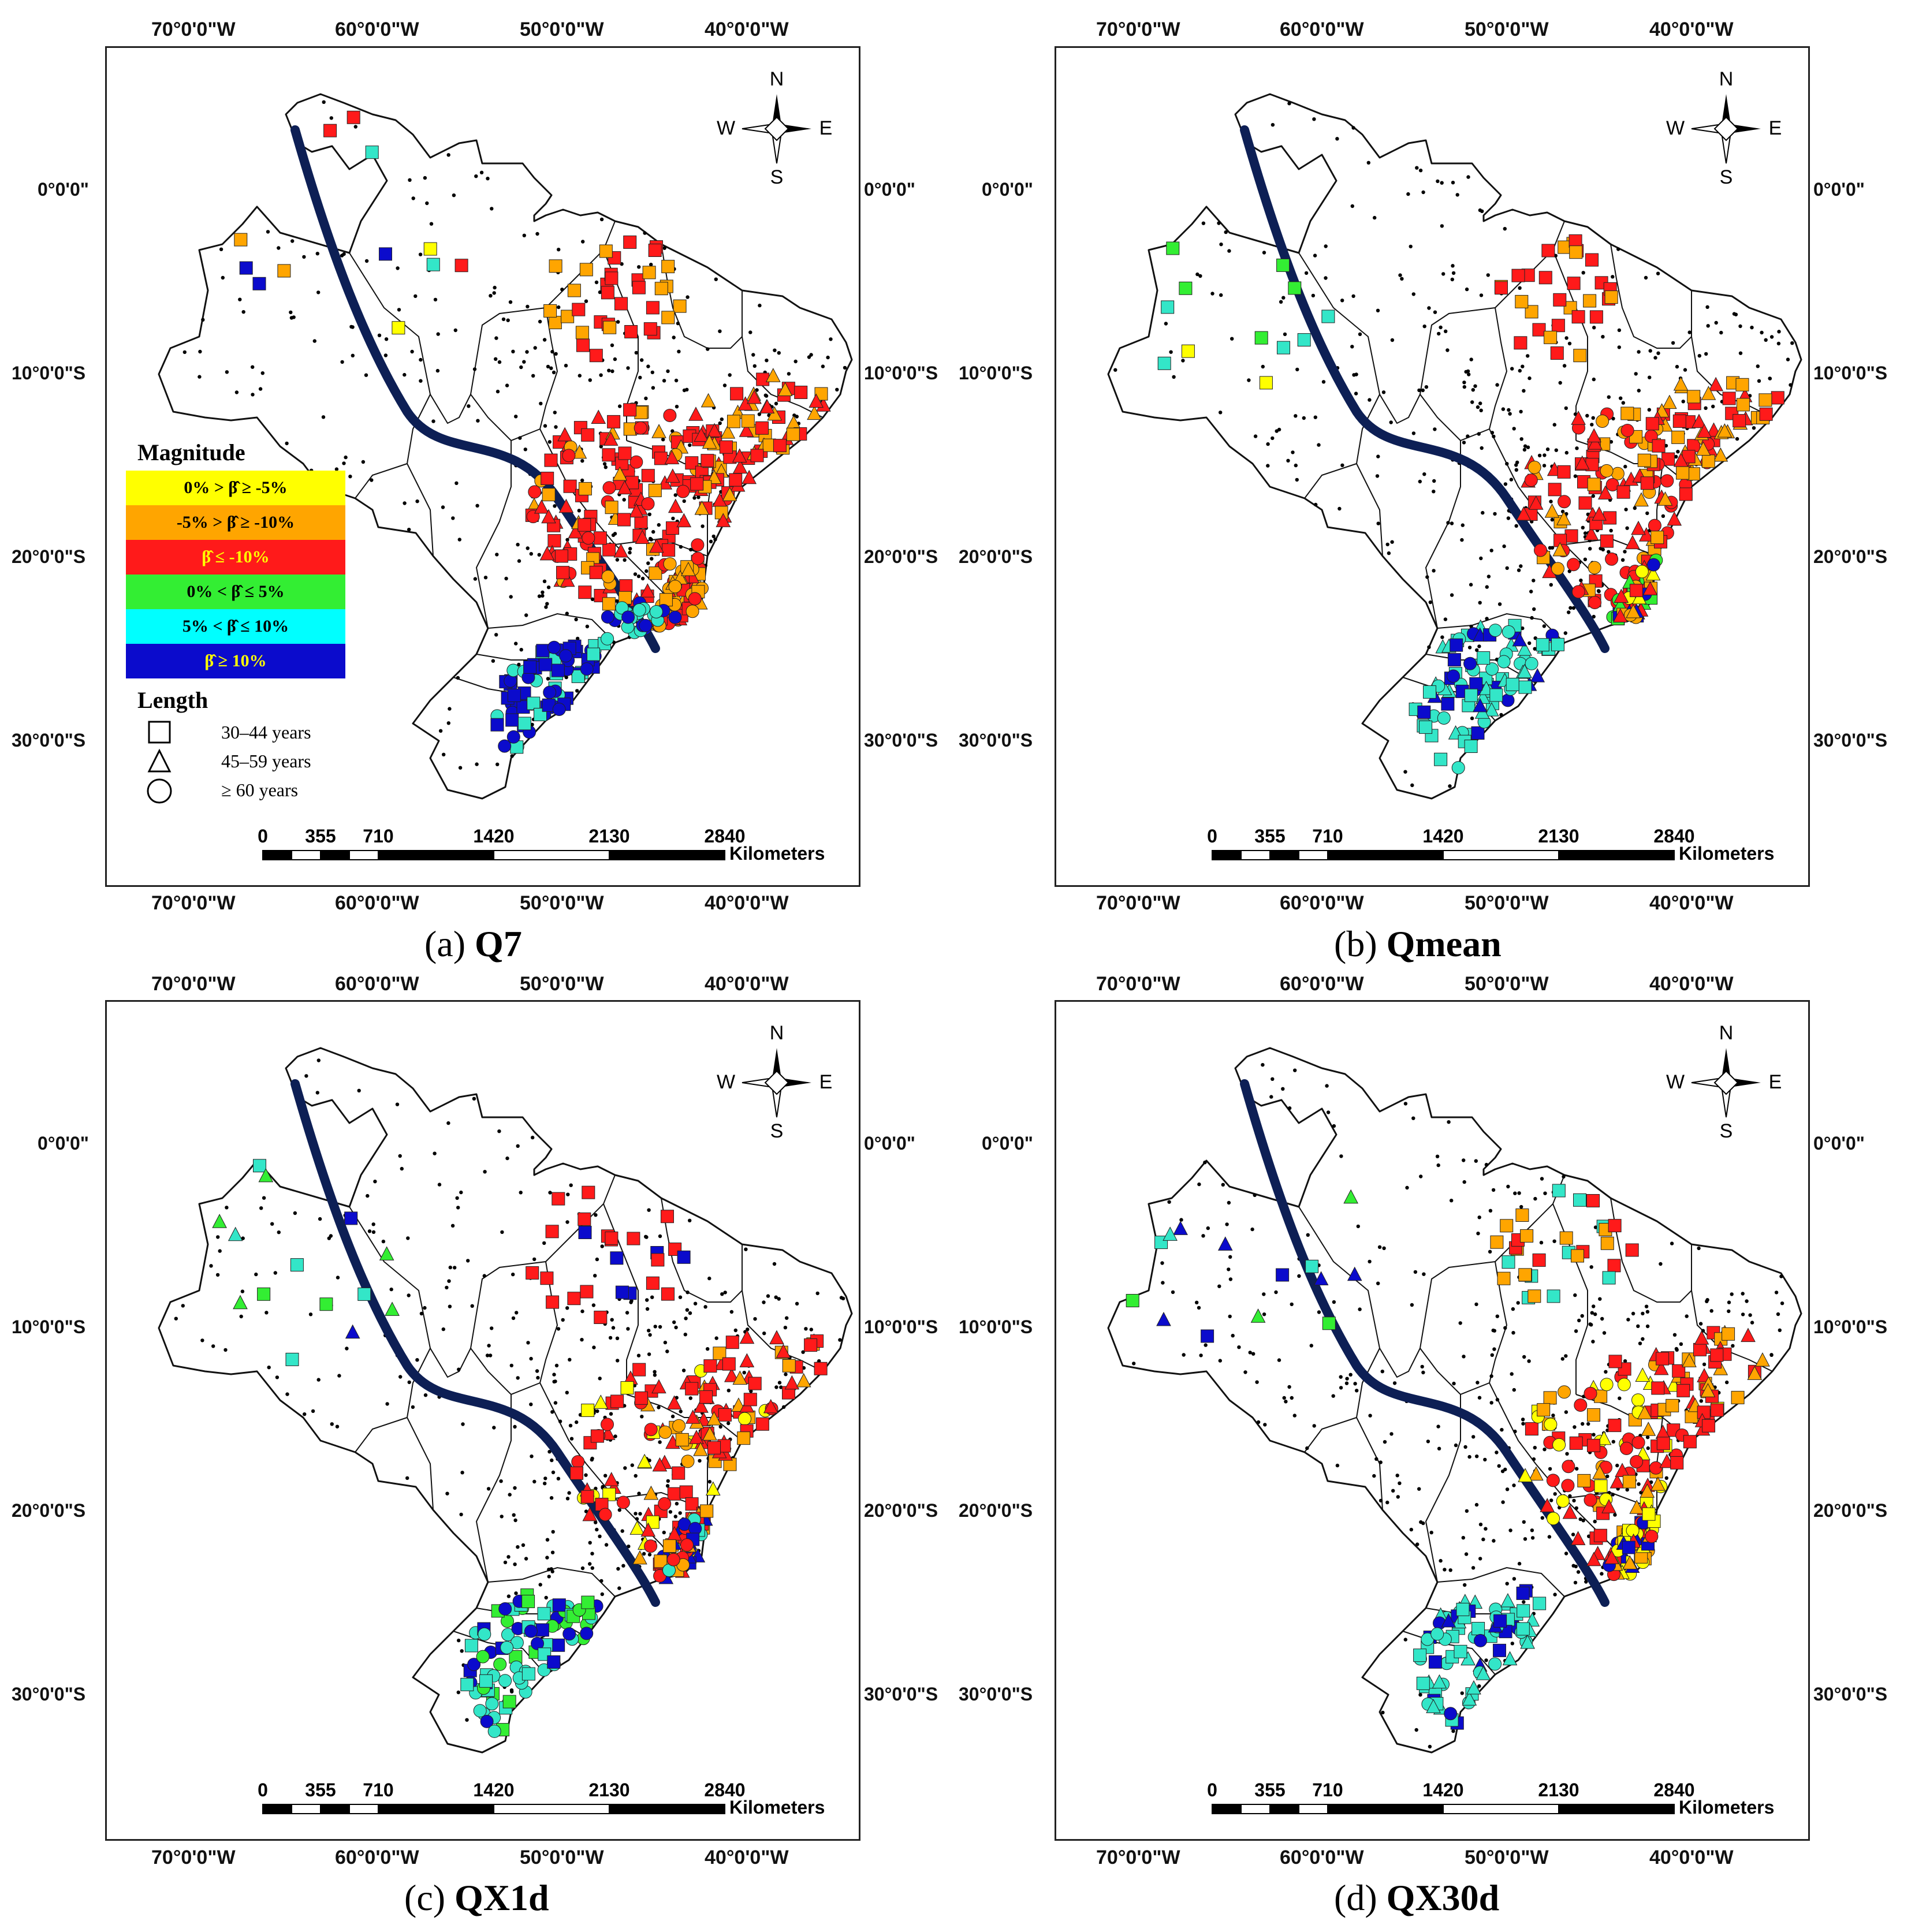  I want to click on legend-magnitude-row-2: -5% > β̂ ≥ -10%, so click(235, 522).